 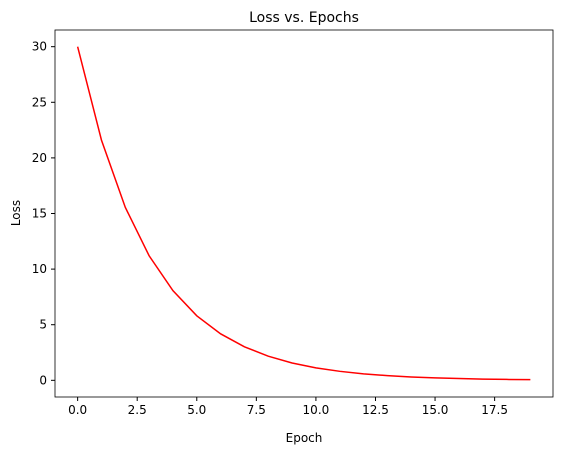 I want to click on y-tick-label: 25, so click(x=39, y=102).